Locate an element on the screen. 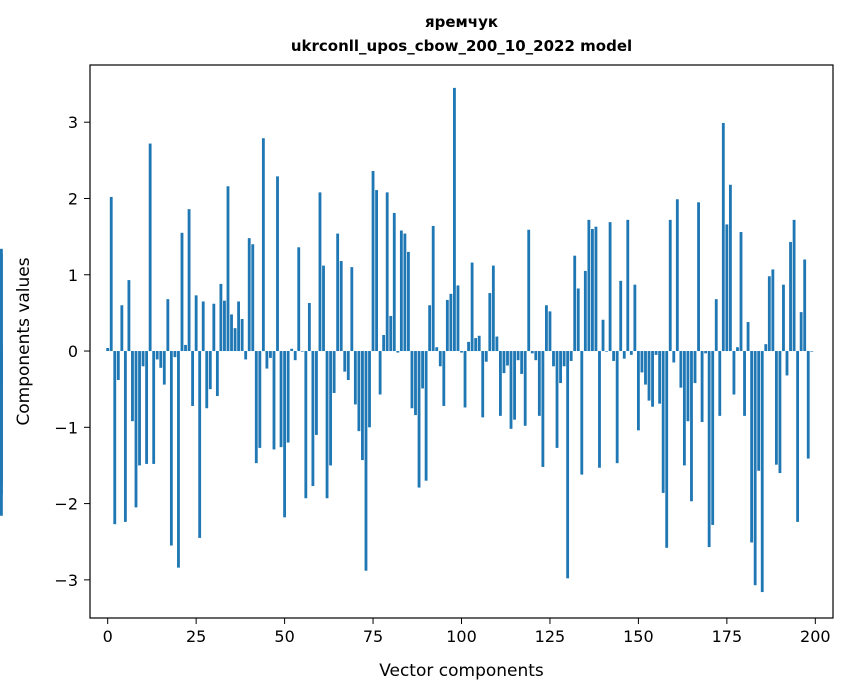  chart-title: яремчук is located at coordinates (461, 22).